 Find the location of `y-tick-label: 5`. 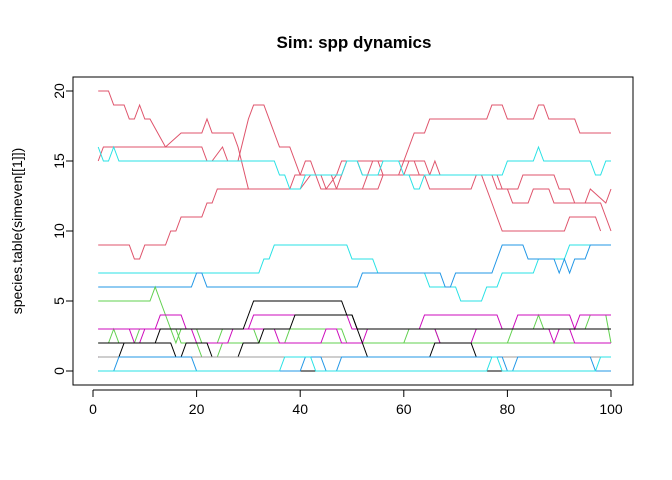

y-tick-label: 5 is located at coordinates (59, 301).